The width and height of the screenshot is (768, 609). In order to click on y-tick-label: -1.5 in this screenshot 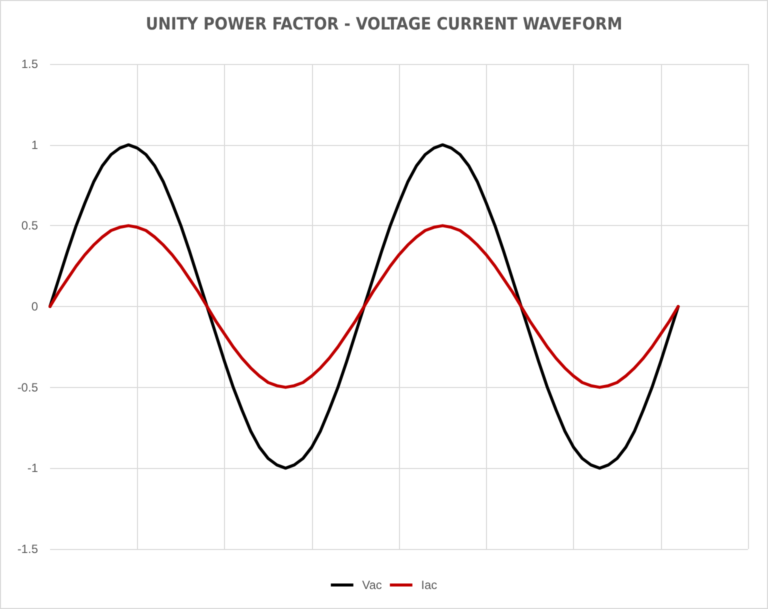, I will do `click(27, 549)`.